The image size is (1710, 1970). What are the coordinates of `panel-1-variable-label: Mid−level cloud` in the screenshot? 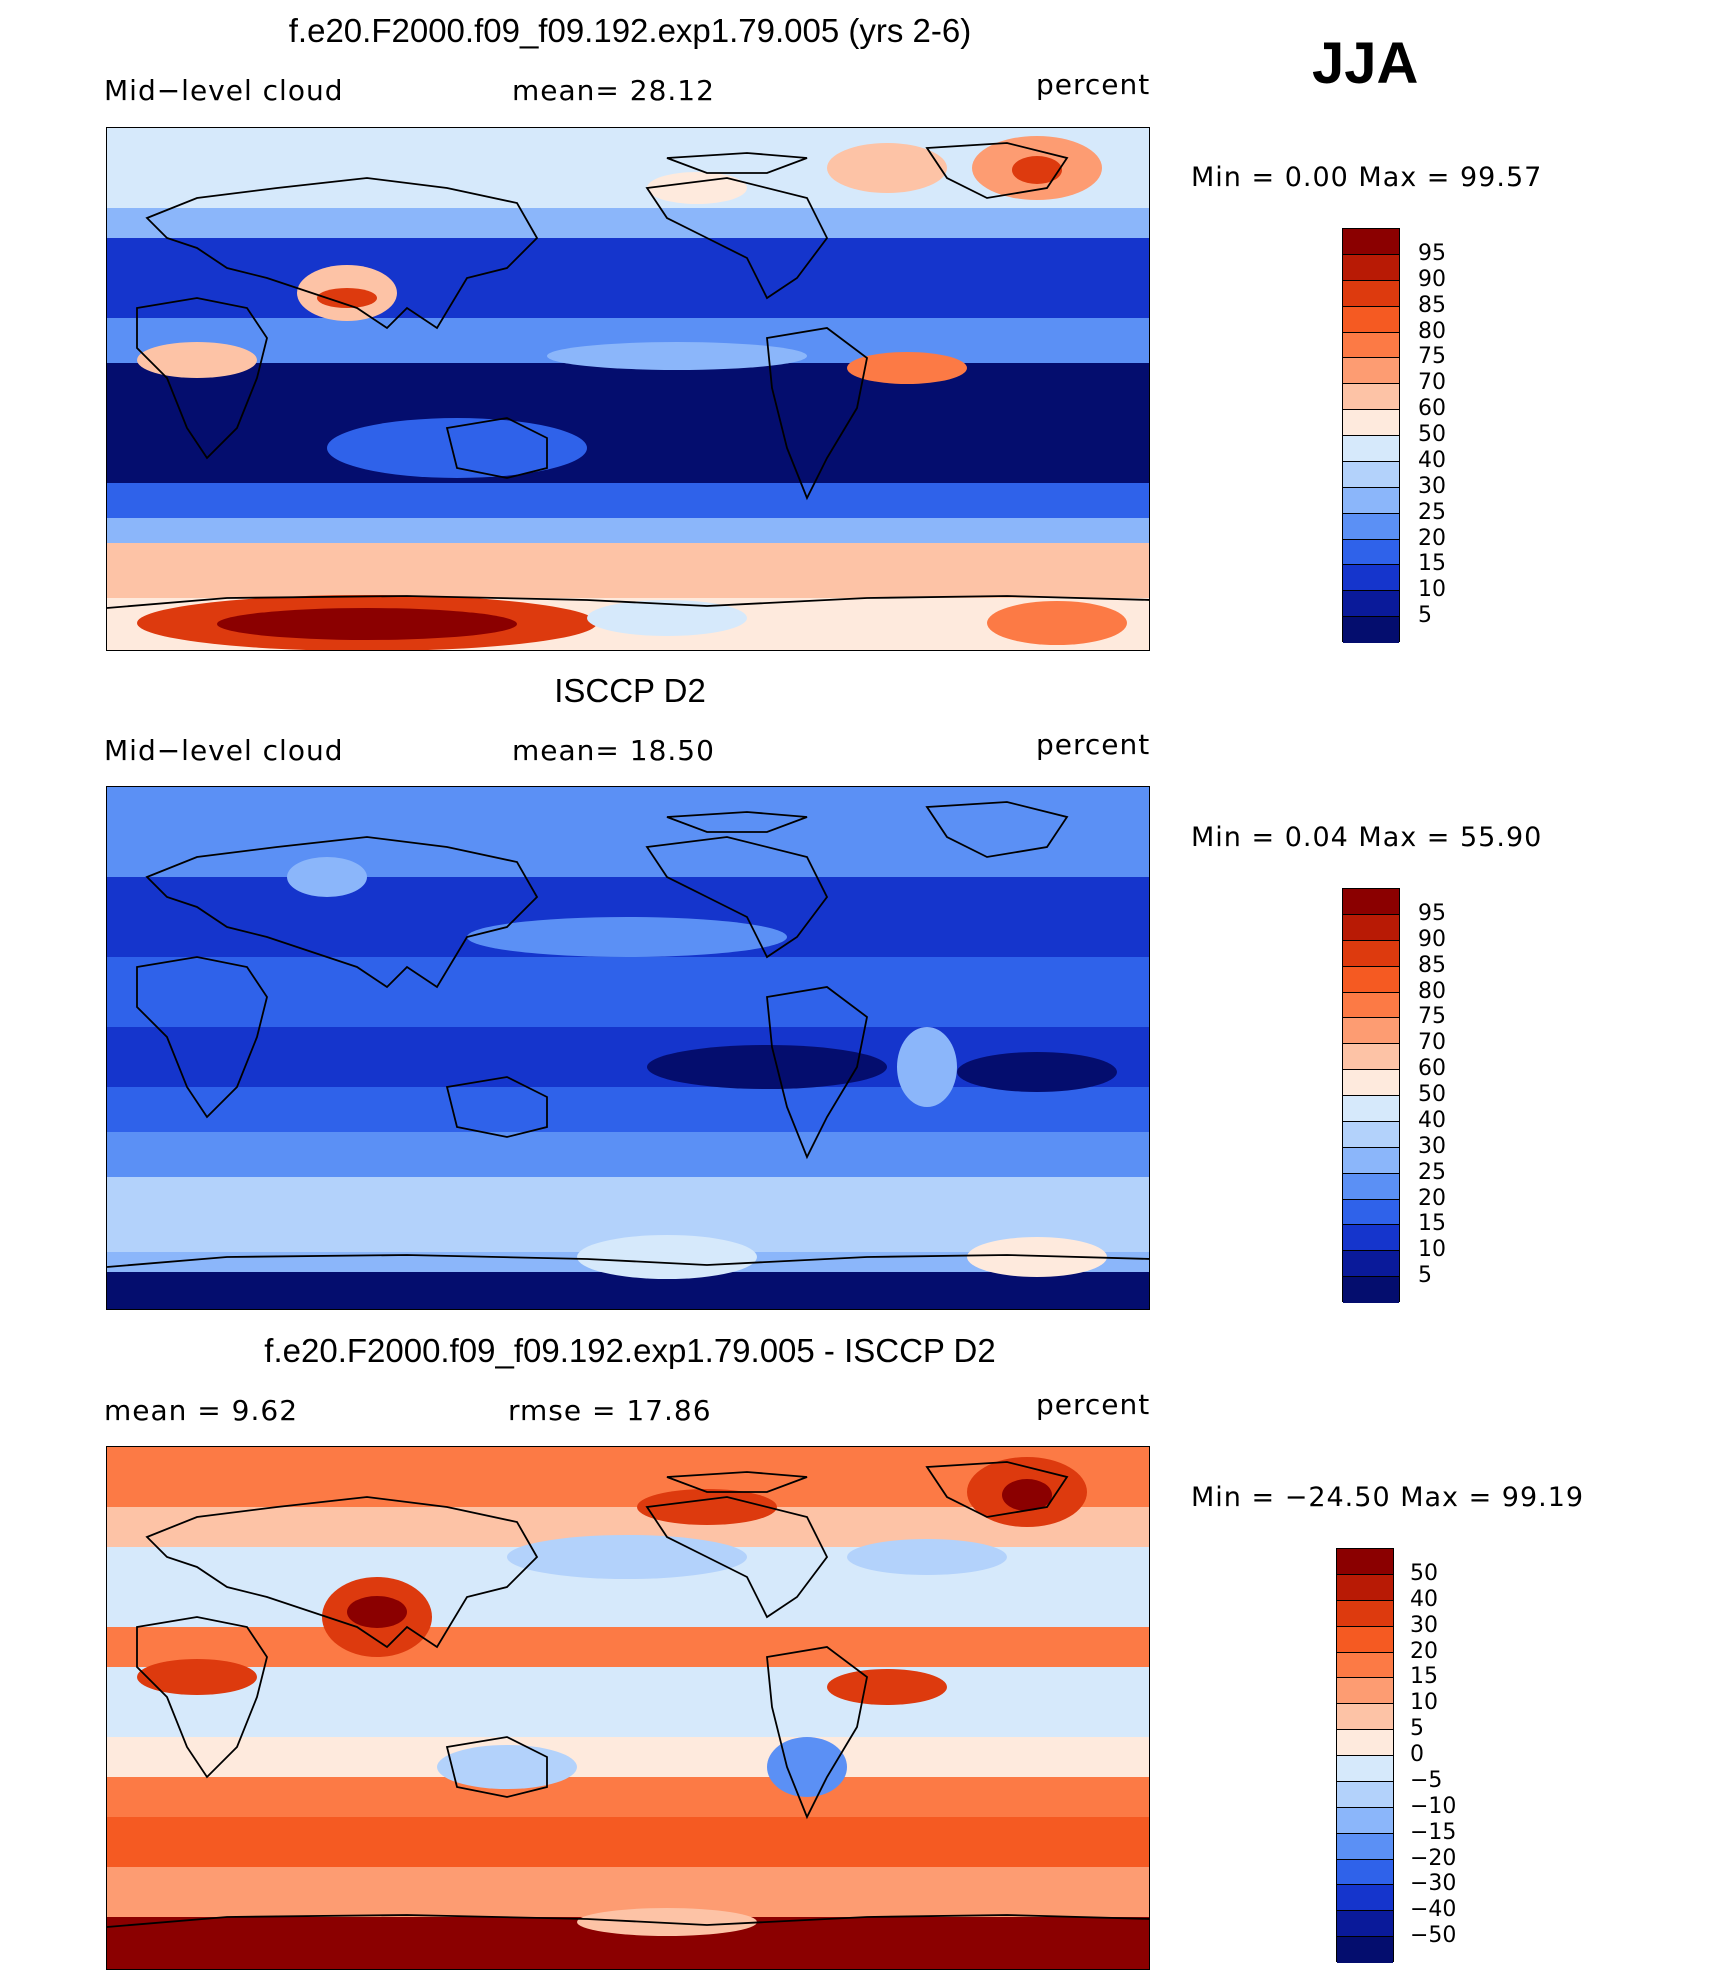 It's located at (224, 90).